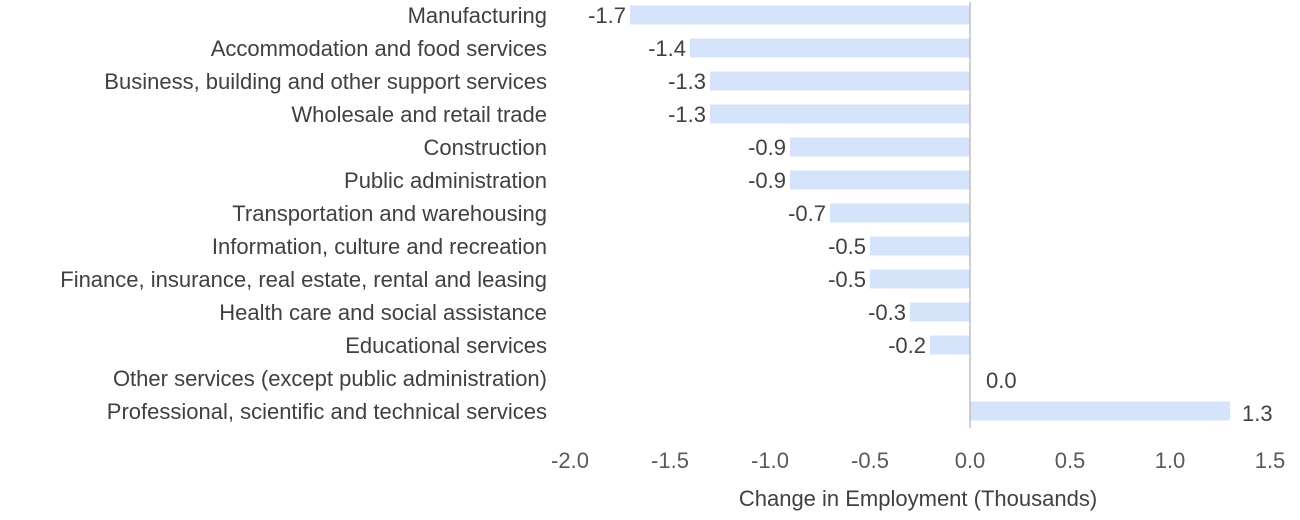  I want to click on bar-transportation-and-warehousing, so click(900, 213).